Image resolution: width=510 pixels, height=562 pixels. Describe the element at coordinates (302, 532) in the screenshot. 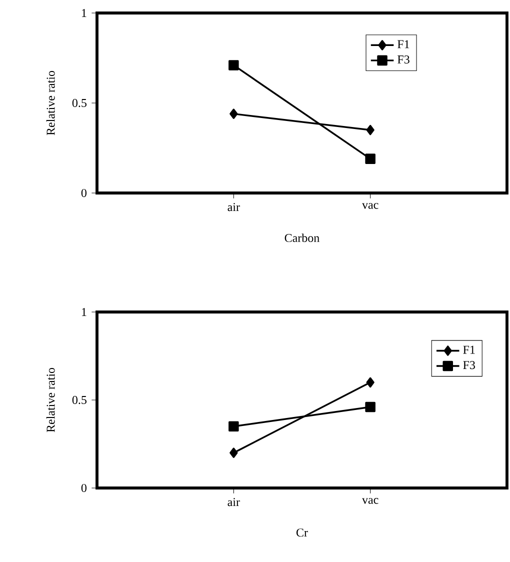

I see `x-axis-title: Cr` at that location.